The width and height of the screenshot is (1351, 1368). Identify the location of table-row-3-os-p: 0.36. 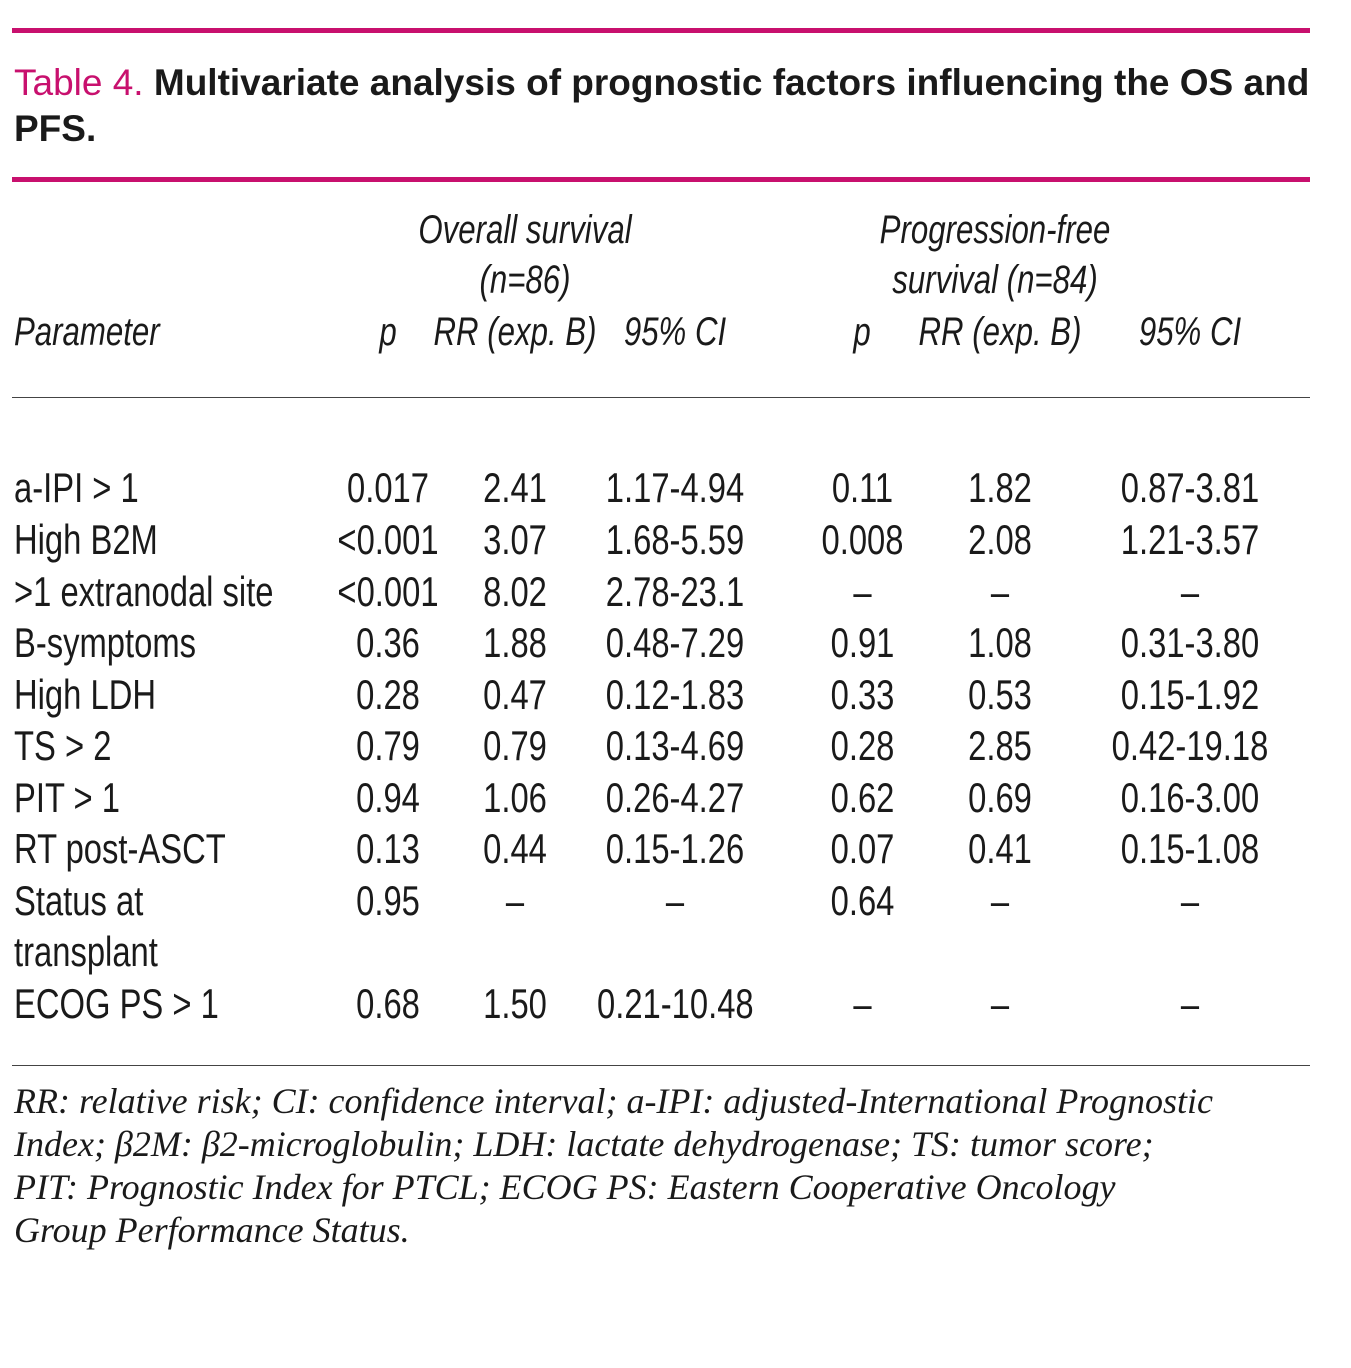
(388, 642).